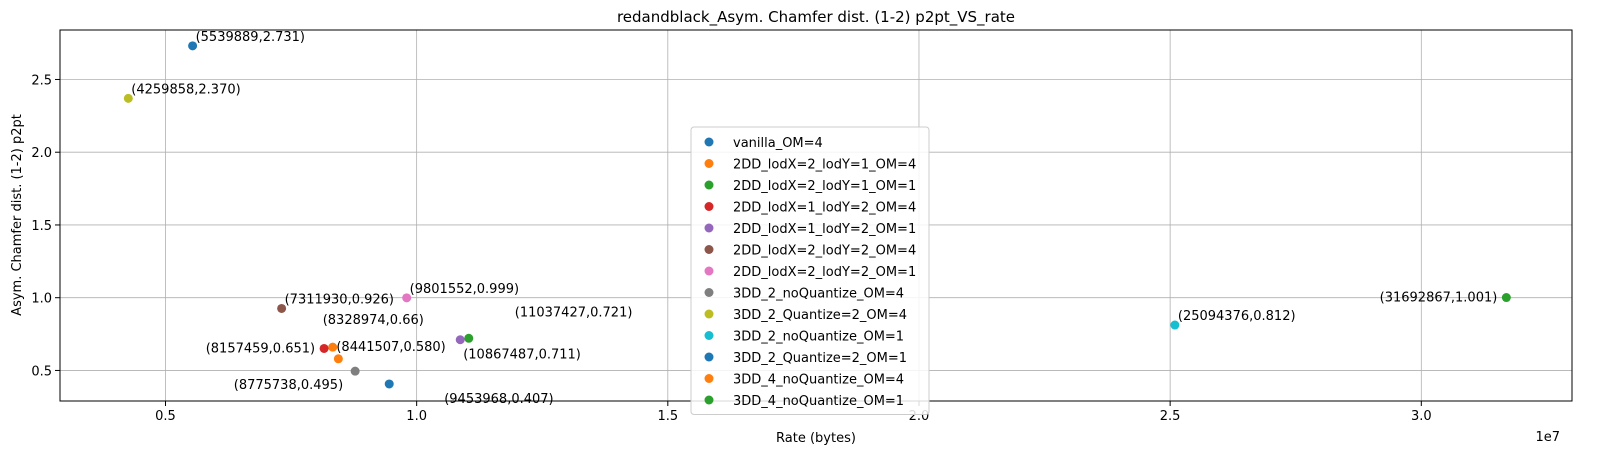 This screenshot has width=1621, height=468. I want to click on legend-entry-label: 2DD_lodX=1_lodY=2_OM=1, so click(824, 229).